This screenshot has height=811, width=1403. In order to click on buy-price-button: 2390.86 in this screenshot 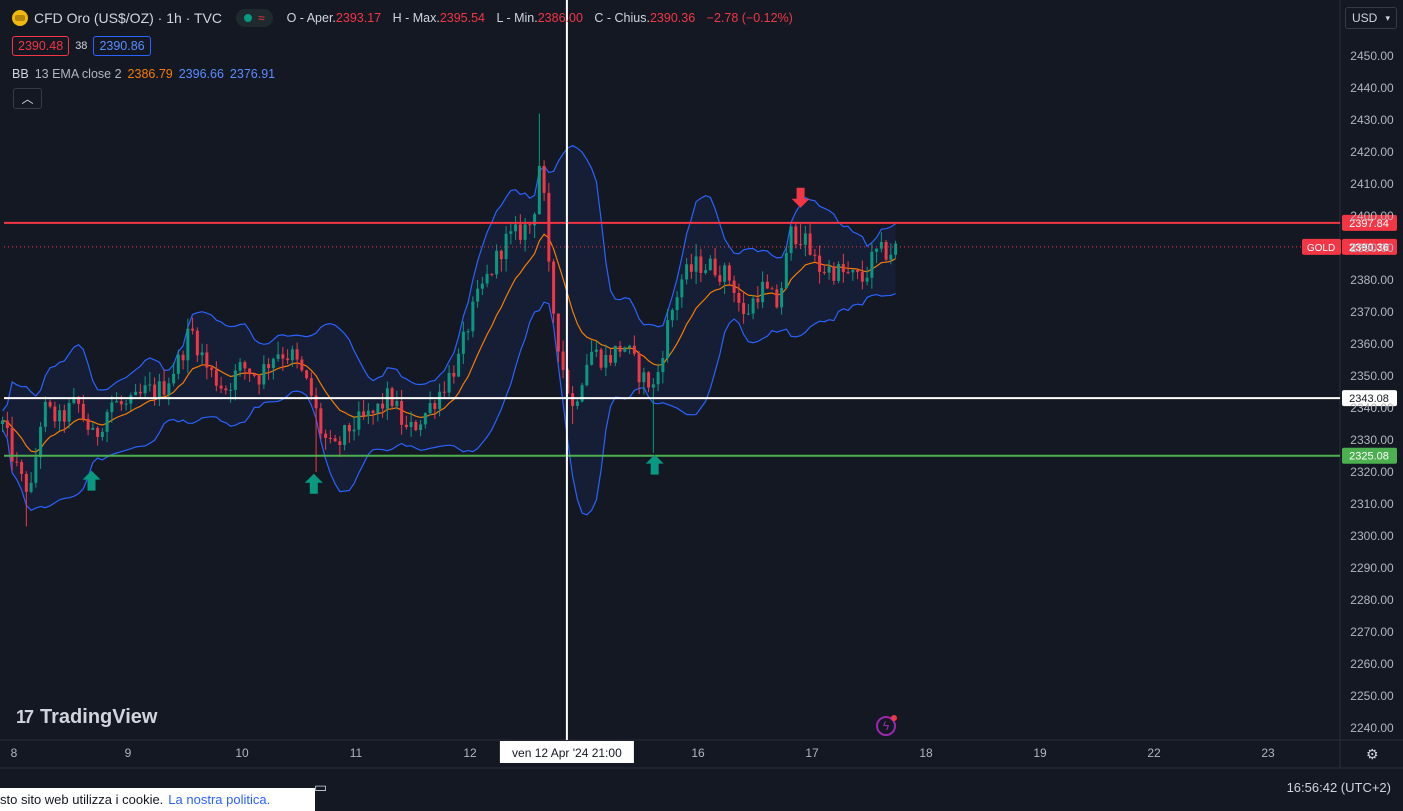, I will do `click(122, 46)`.